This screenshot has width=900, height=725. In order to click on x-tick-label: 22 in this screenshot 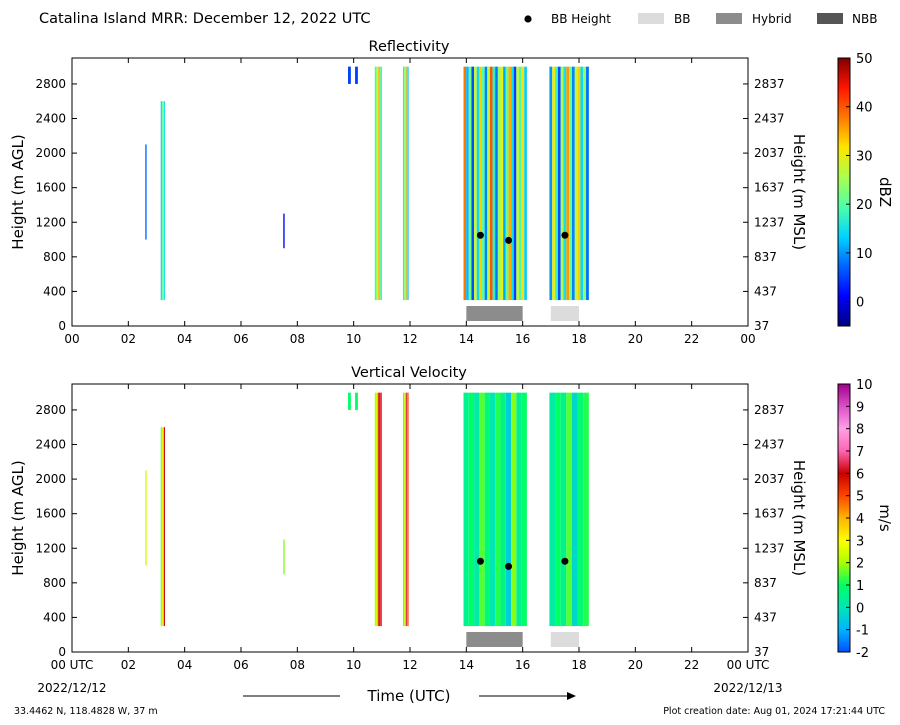, I will do `click(691, 339)`.